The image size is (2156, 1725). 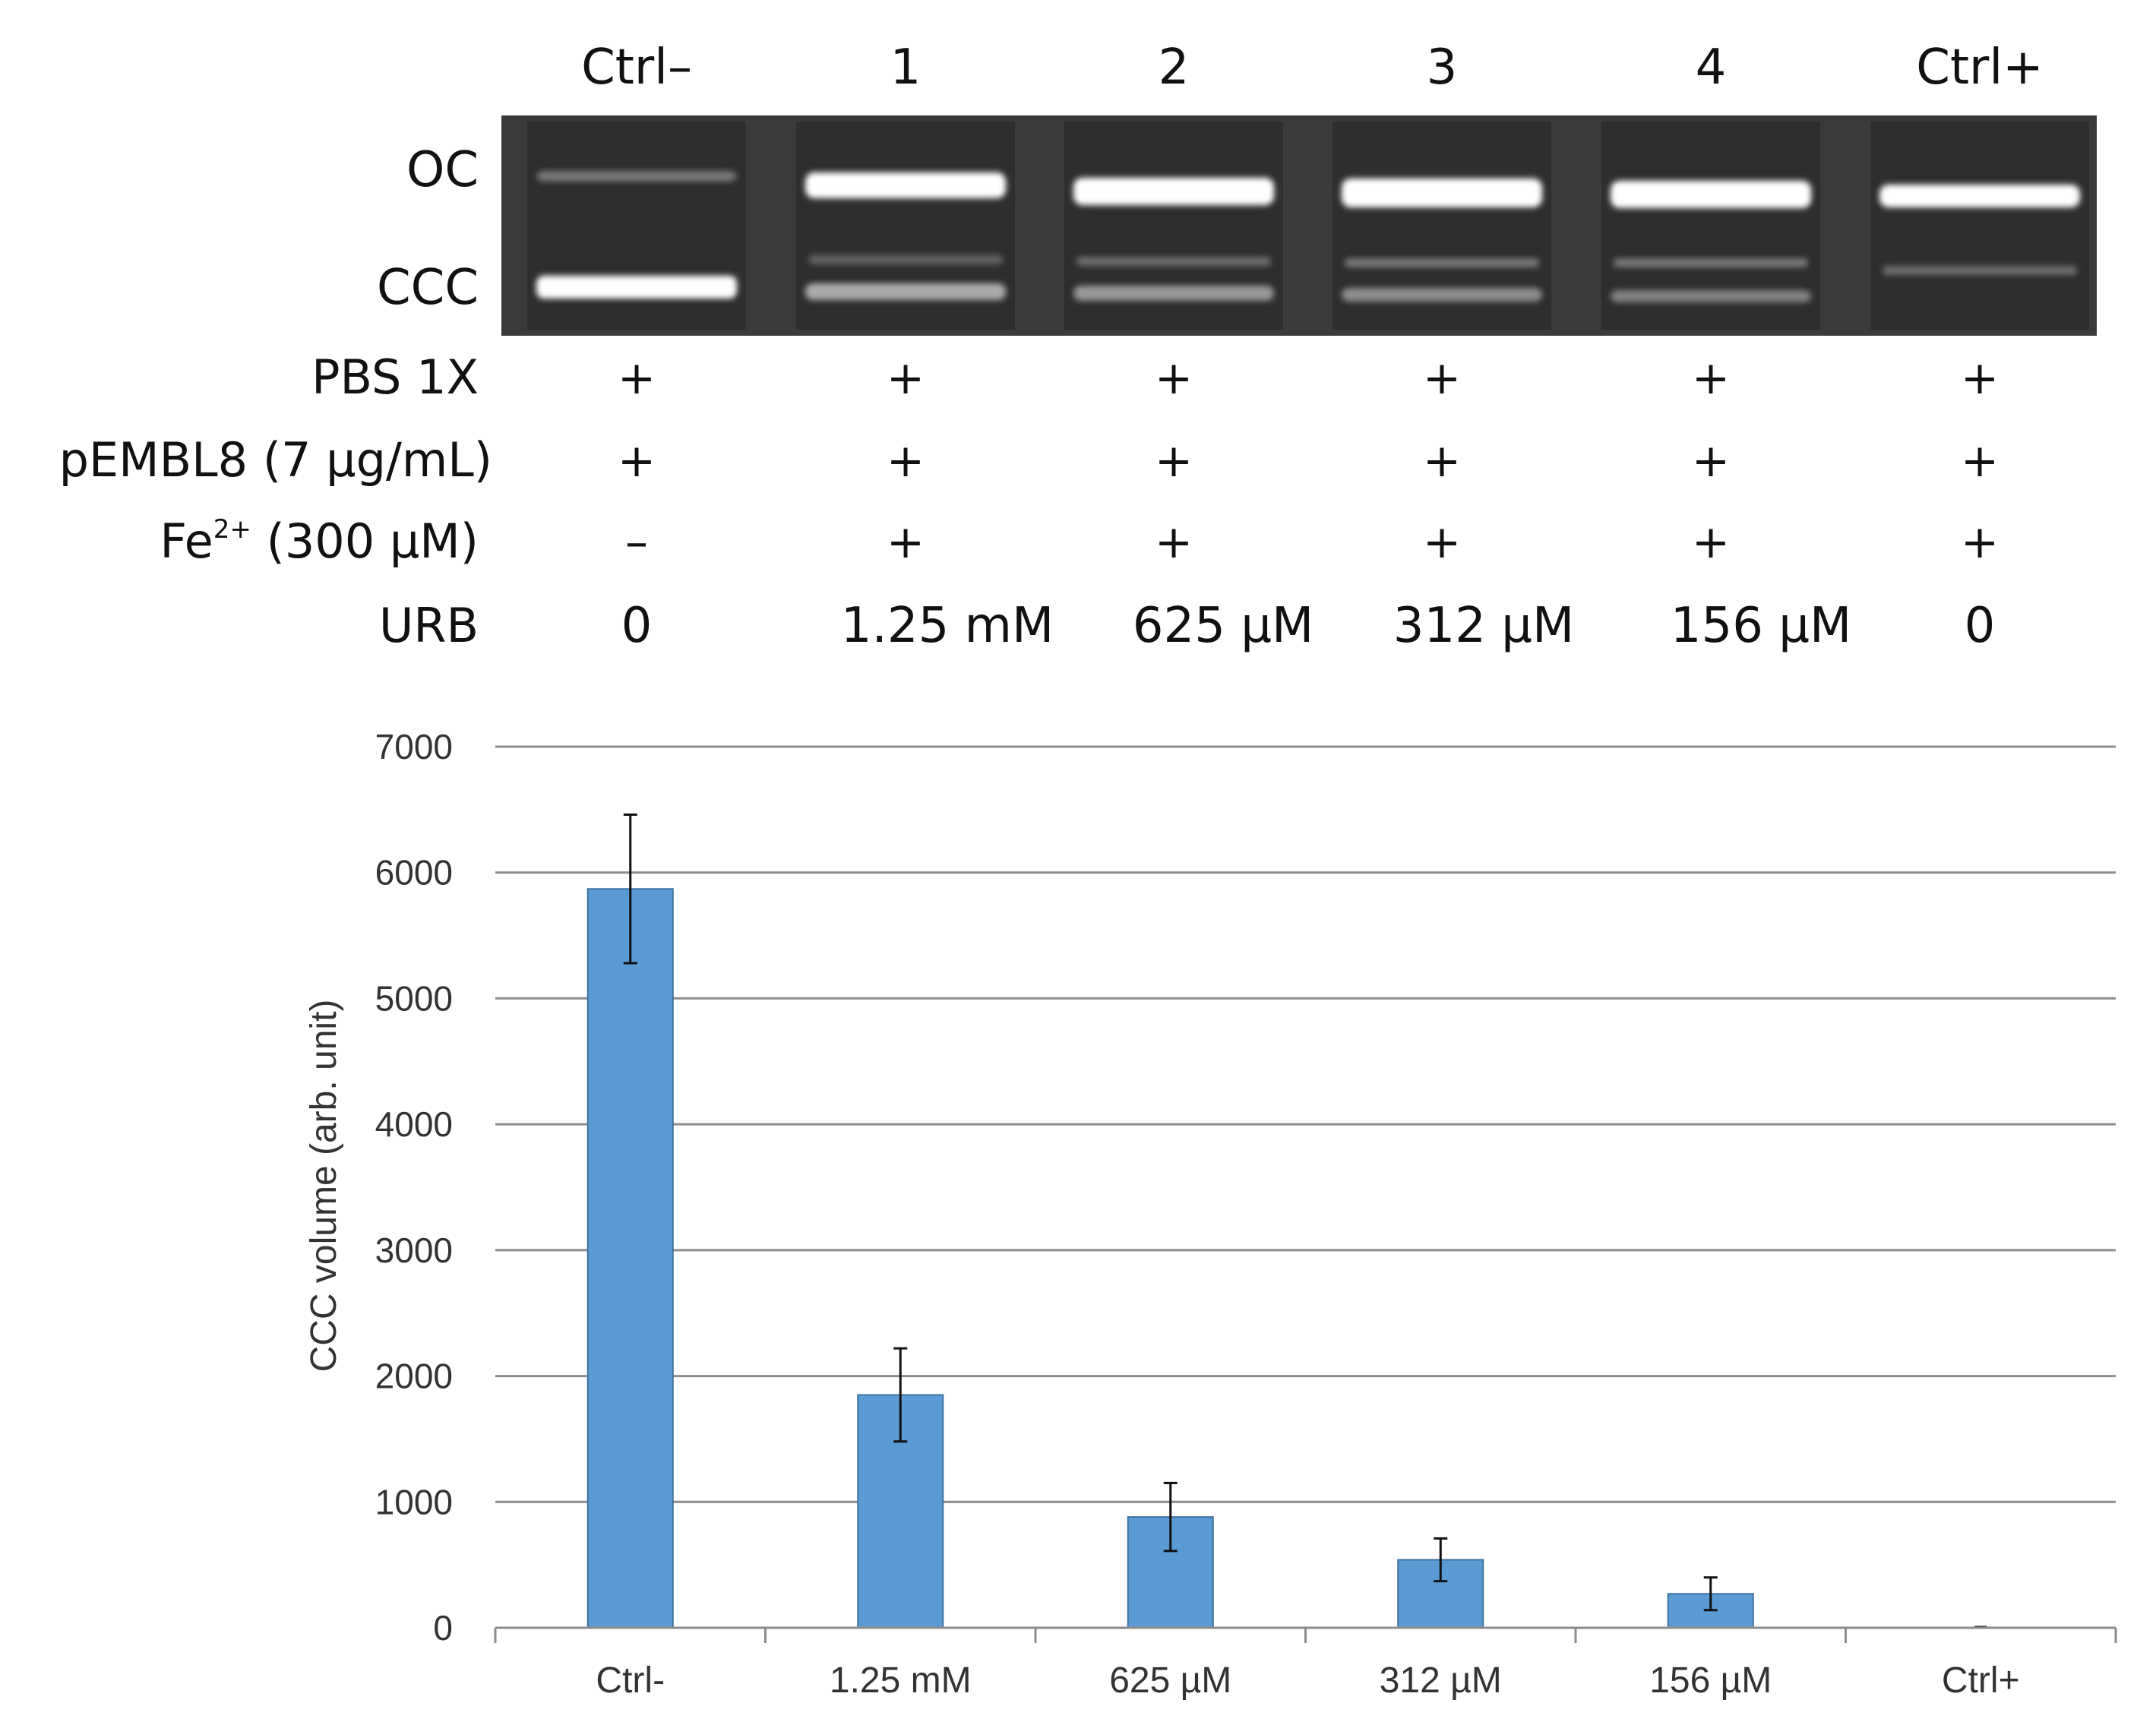 I want to click on gel-image, so click(x=1299, y=225).